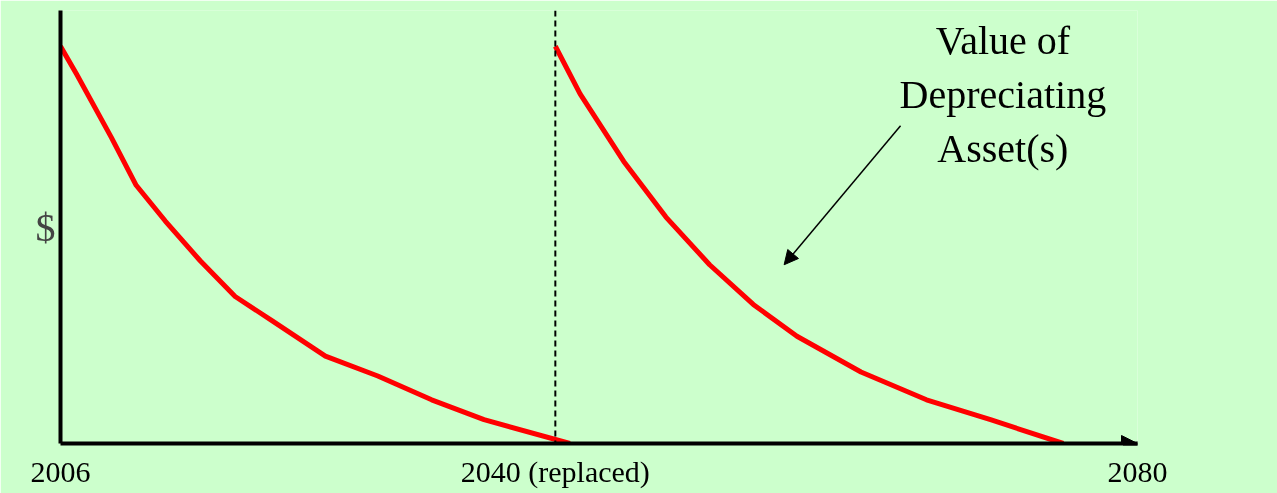 The width and height of the screenshot is (1277, 493). I want to click on x-tick-label: 2006, so click(60, 471).